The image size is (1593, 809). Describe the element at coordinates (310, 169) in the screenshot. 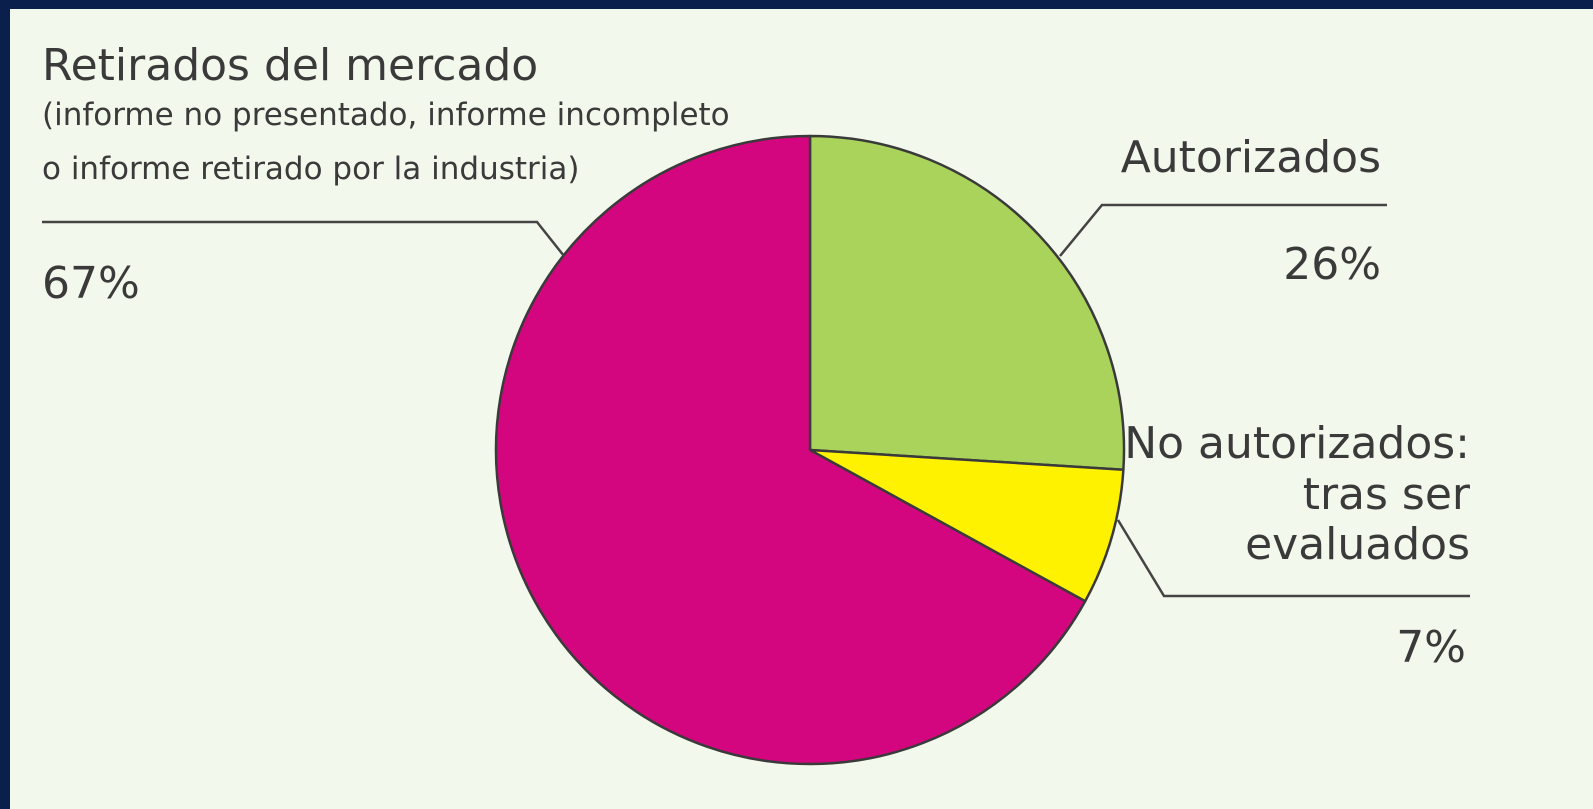

I see `sublabel-retirados-line-2: o informe retirado por la industria)` at that location.